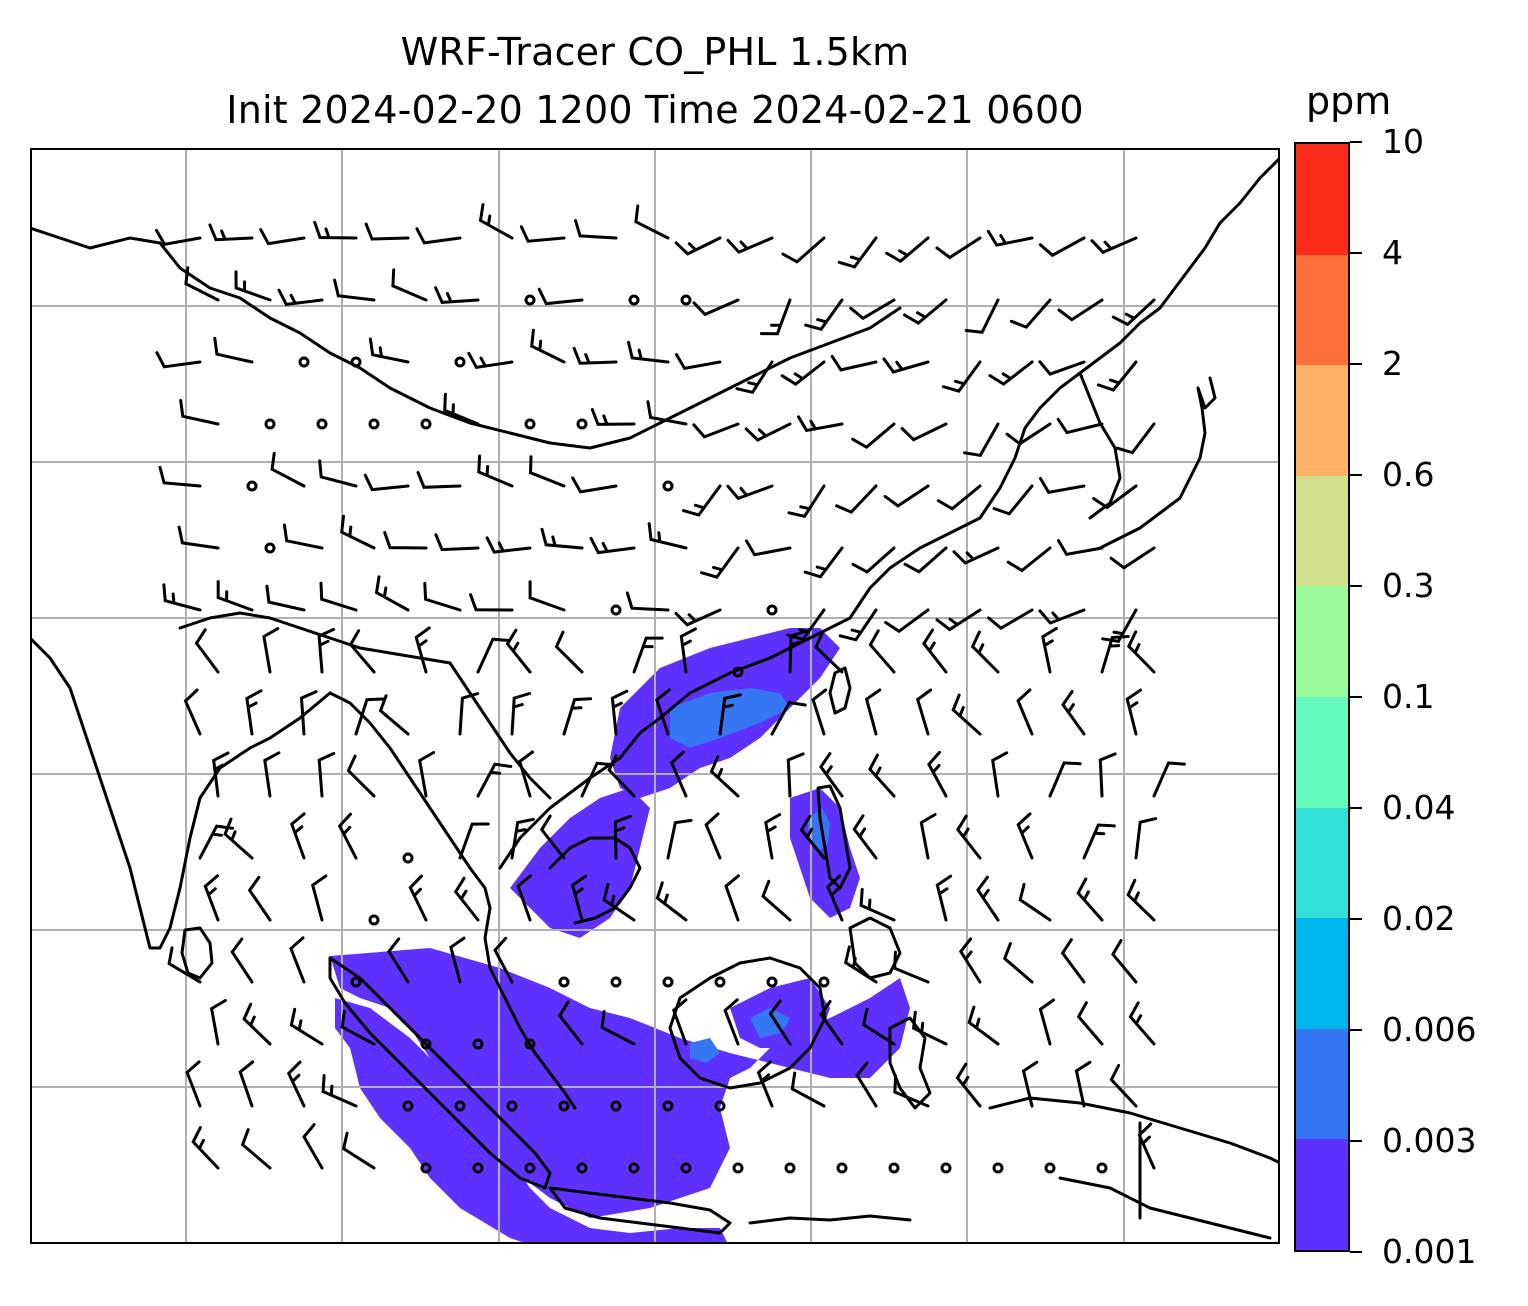  Describe the element at coordinates (1392, 363) in the screenshot. I see `colorbar-tick-label: 2` at that location.